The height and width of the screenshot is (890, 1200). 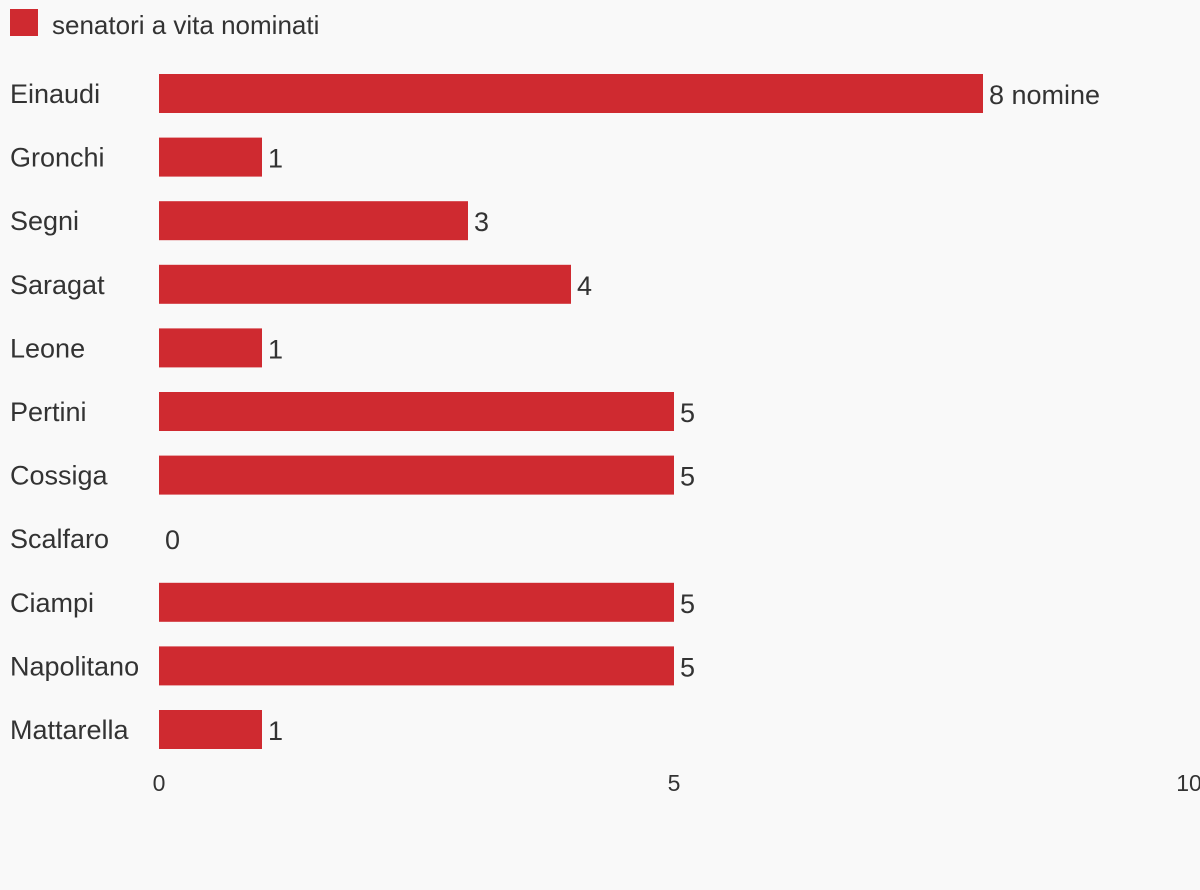 I want to click on x-tick-label: 10, so click(x=1188, y=783).